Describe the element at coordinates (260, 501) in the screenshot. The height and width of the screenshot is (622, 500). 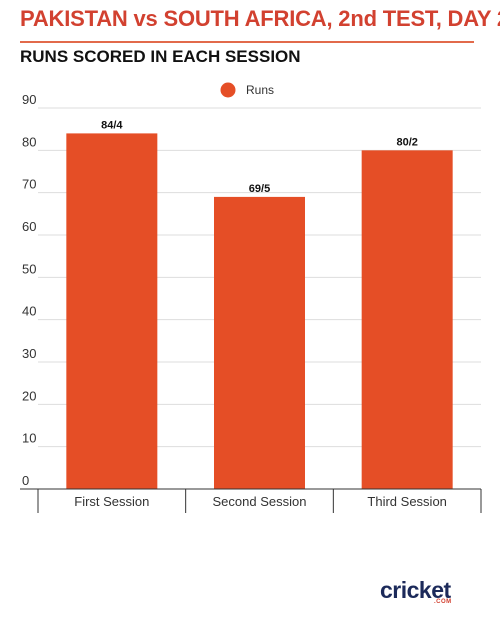
I see `x-category-label: Second Session` at that location.